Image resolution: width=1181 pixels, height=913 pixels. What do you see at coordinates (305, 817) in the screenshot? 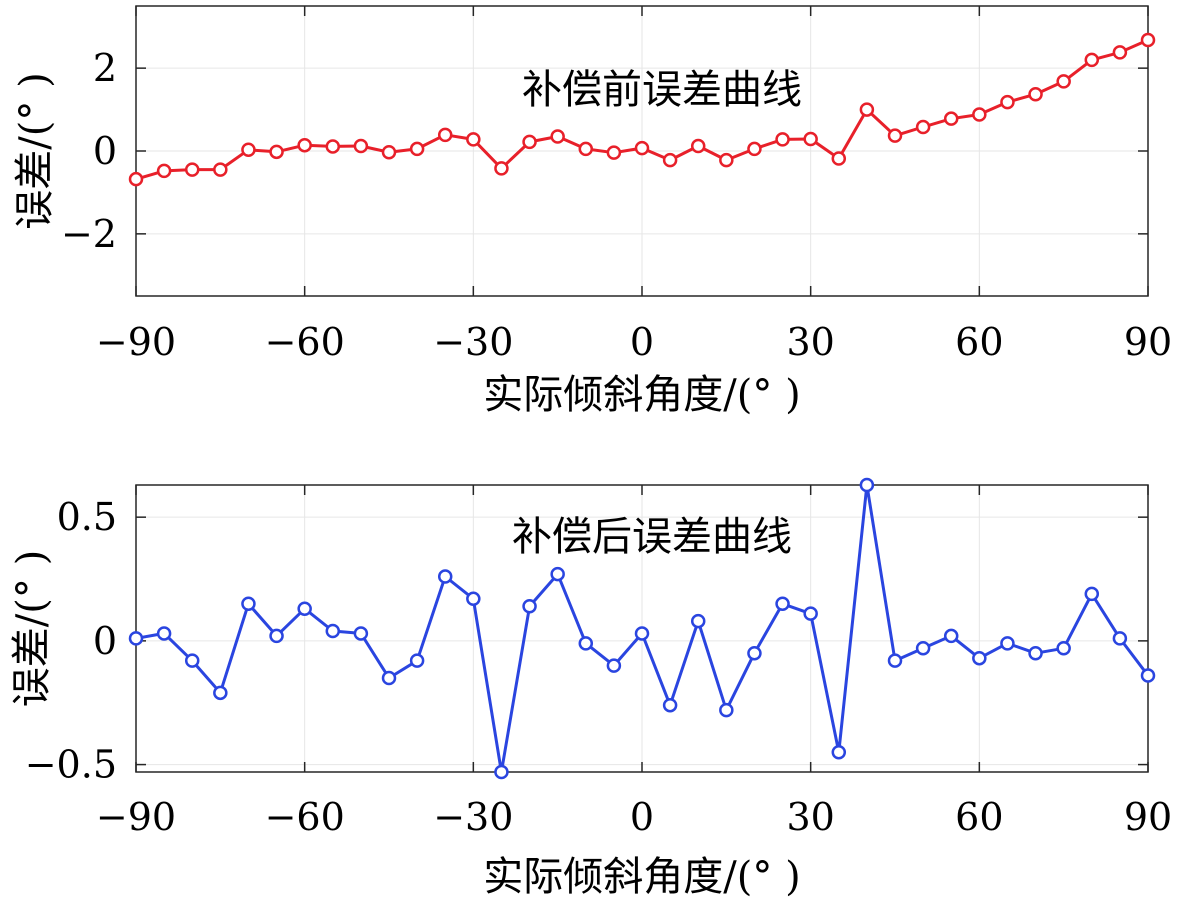
I see `x-tick-label: −60` at bounding box center [305, 817].